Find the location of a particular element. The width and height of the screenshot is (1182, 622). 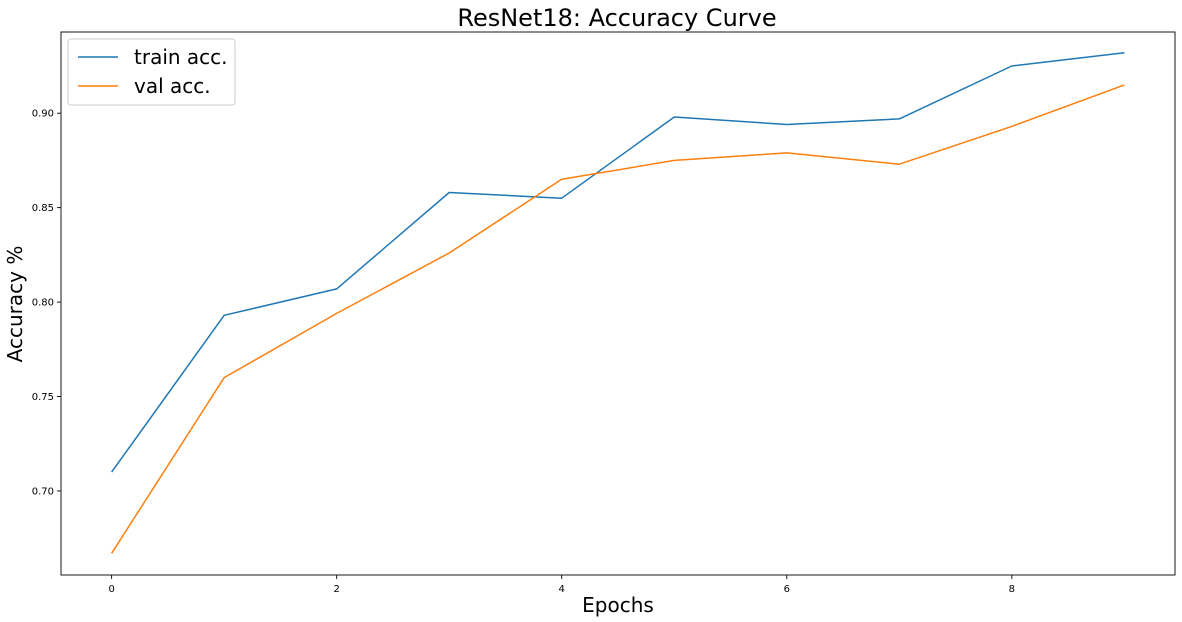

x-axis-label: Epochs is located at coordinates (618, 605).